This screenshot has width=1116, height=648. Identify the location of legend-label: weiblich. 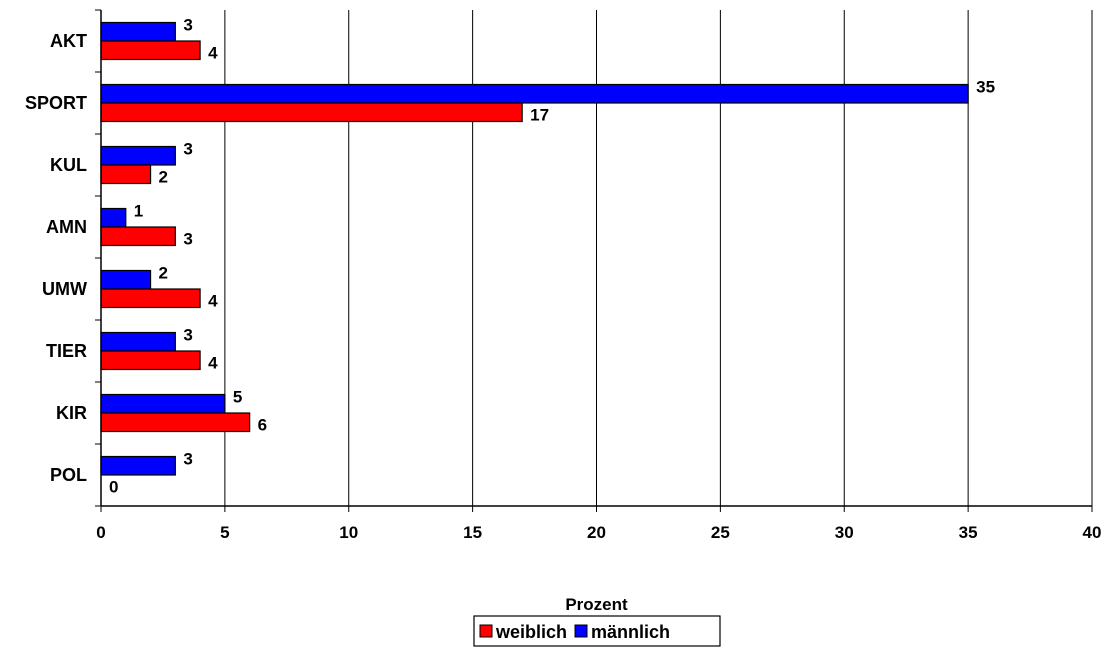
(531, 632).